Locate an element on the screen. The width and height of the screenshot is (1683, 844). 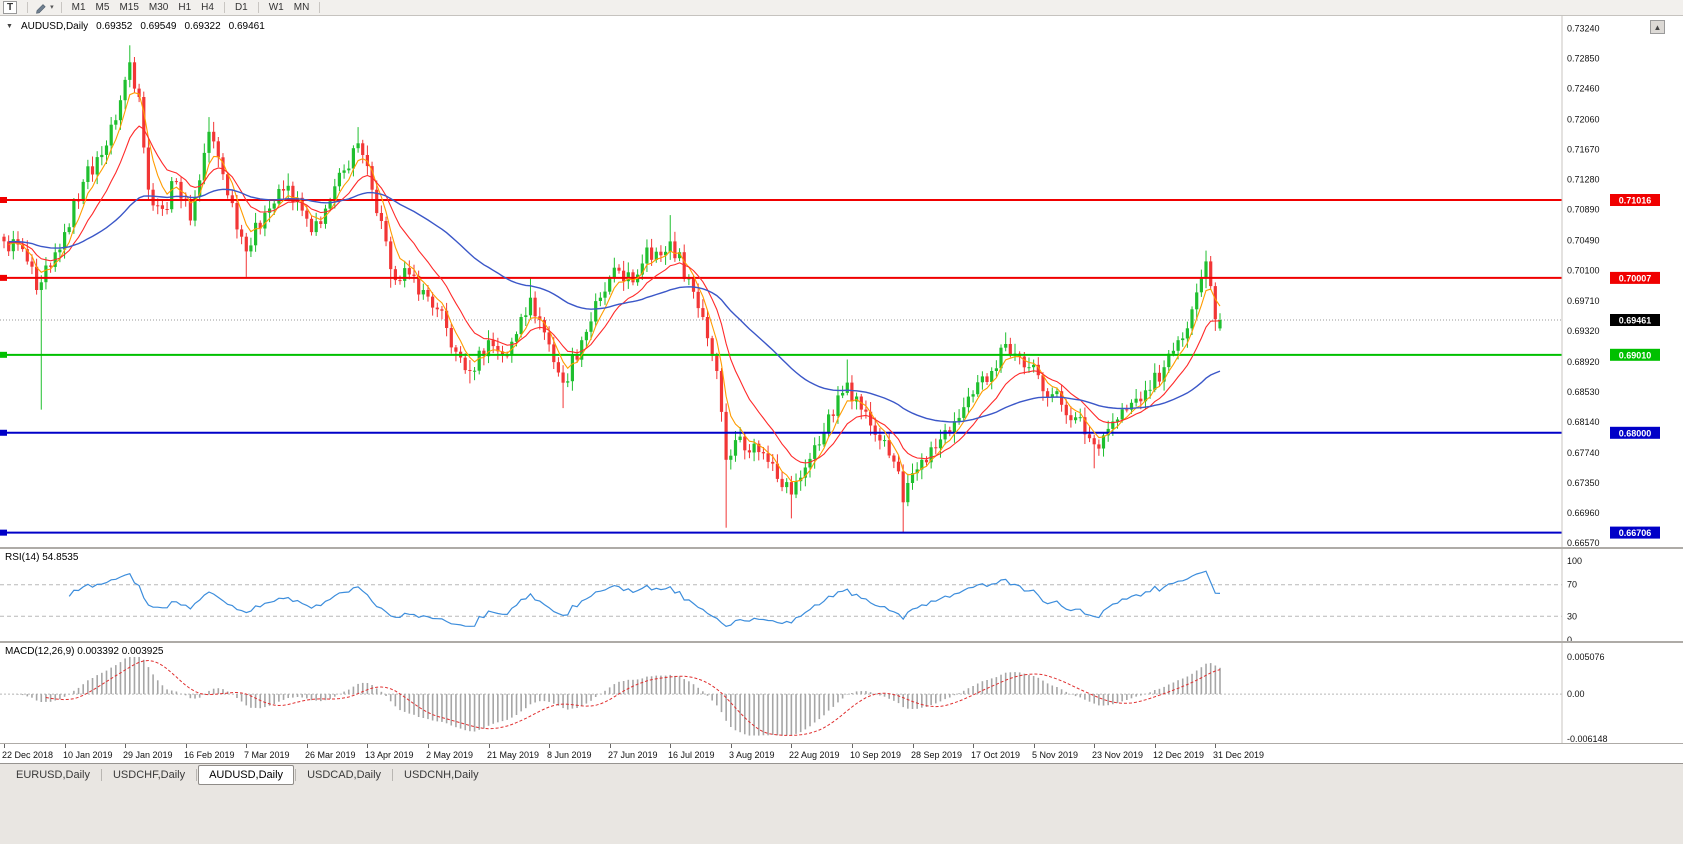
chart-symbol-label: AUDUSD,Daily is located at coordinates (54, 26).